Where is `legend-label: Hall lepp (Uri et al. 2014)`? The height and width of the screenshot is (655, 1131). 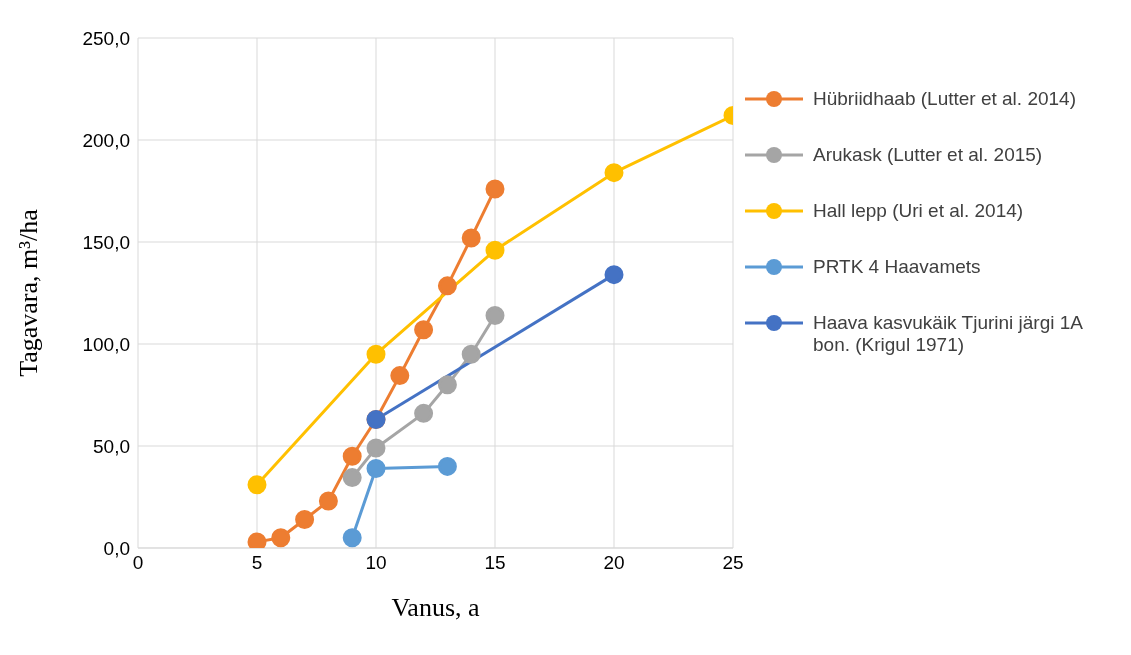
legend-label: Hall lepp (Uri et al. 2014) is located at coordinates (919, 211).